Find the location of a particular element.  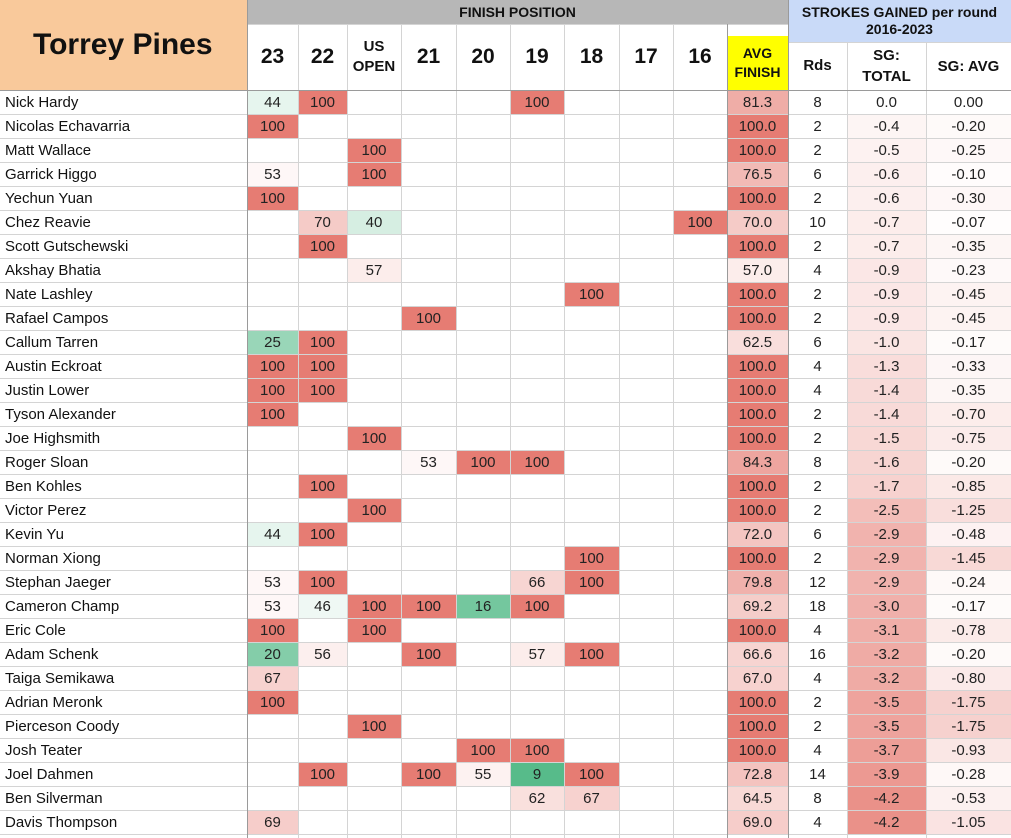

col-header-year: 22 is located at coordinates (322, 56).